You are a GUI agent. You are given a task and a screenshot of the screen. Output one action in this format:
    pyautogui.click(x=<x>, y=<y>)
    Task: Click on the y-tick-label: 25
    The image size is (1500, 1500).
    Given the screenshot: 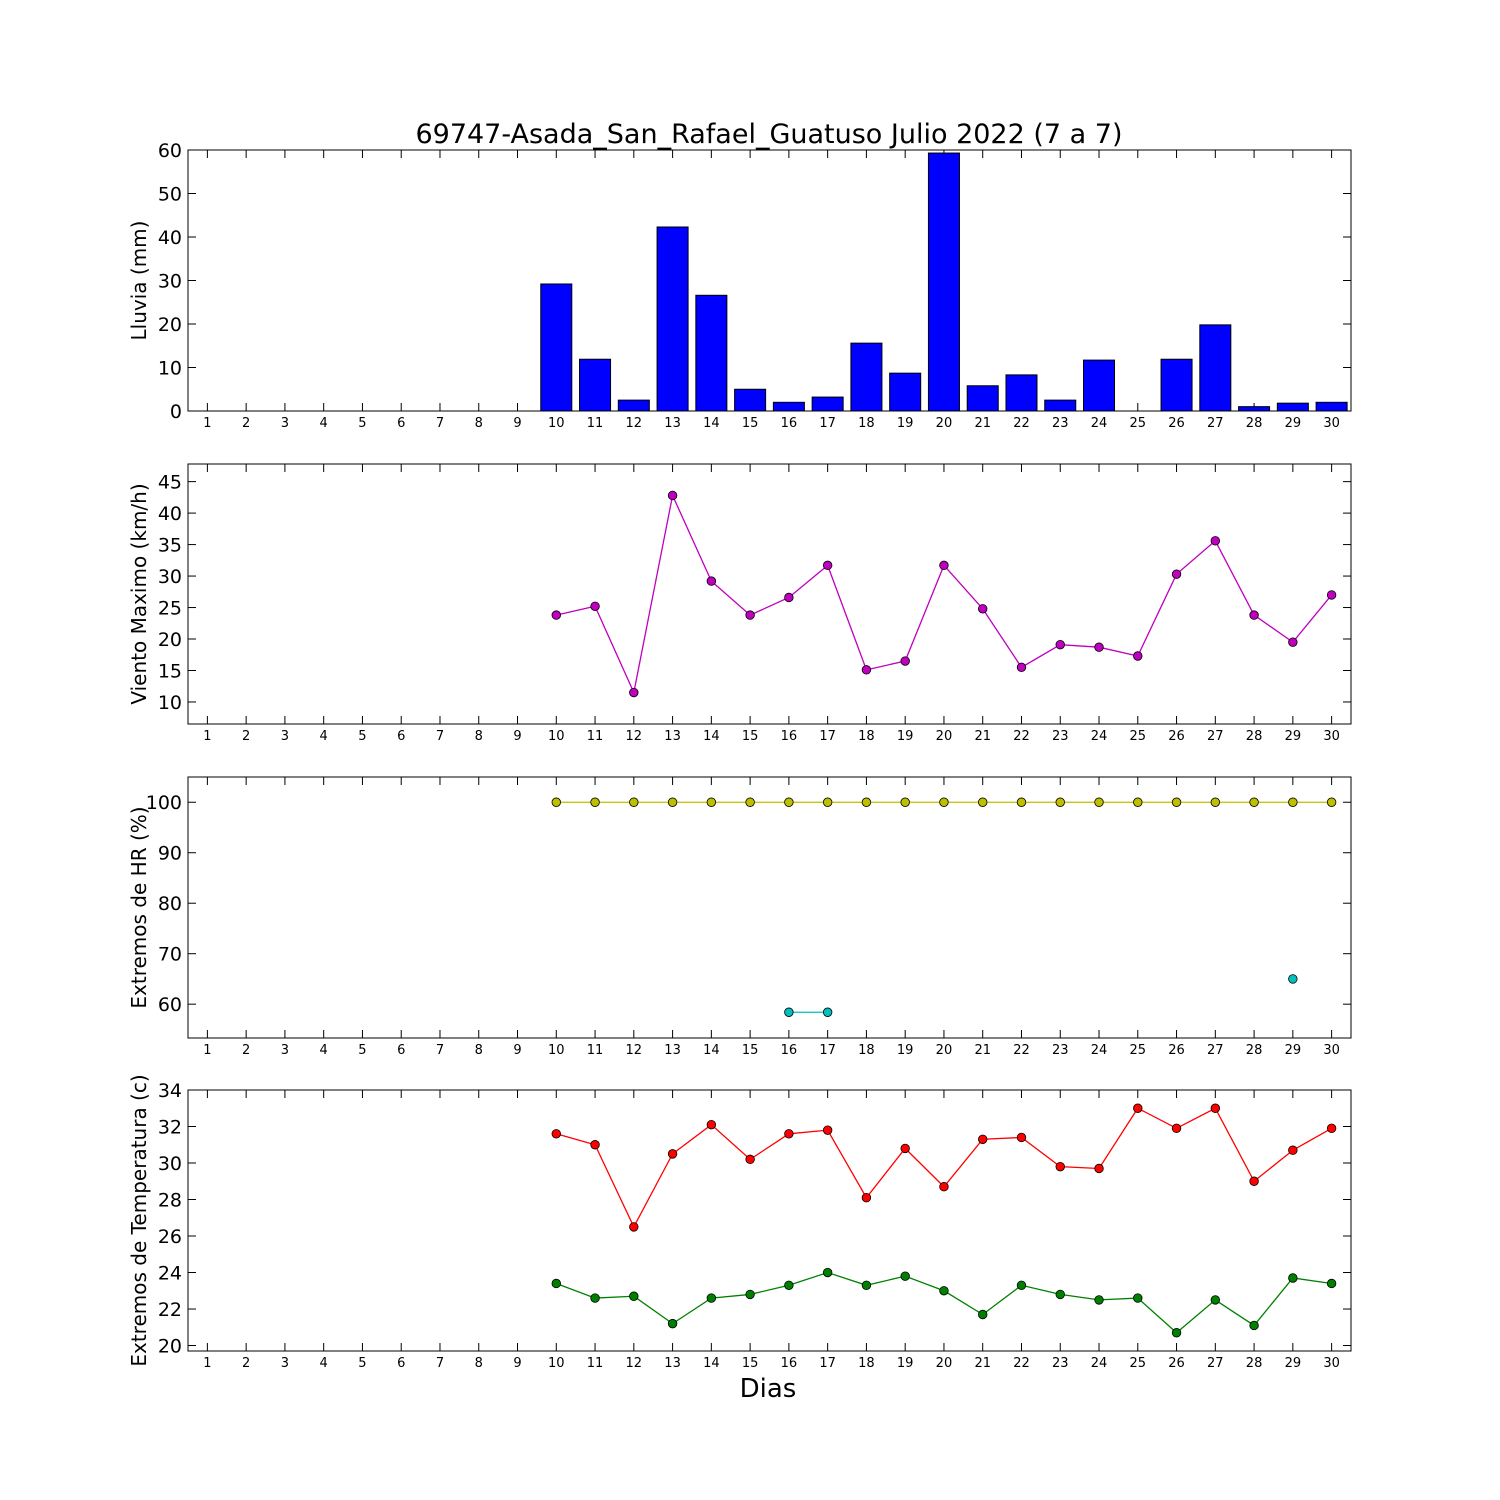 What is the action you would take?
    pyautogui.click(x=170, y=609)
    